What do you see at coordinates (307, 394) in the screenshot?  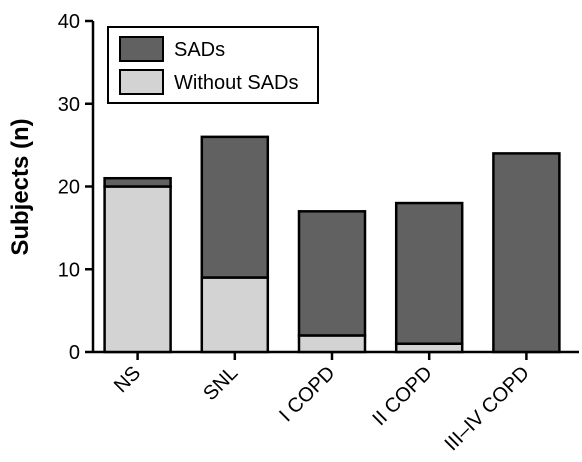 I see `x-tick-label: I COPD` at bounding box center [307, 394].